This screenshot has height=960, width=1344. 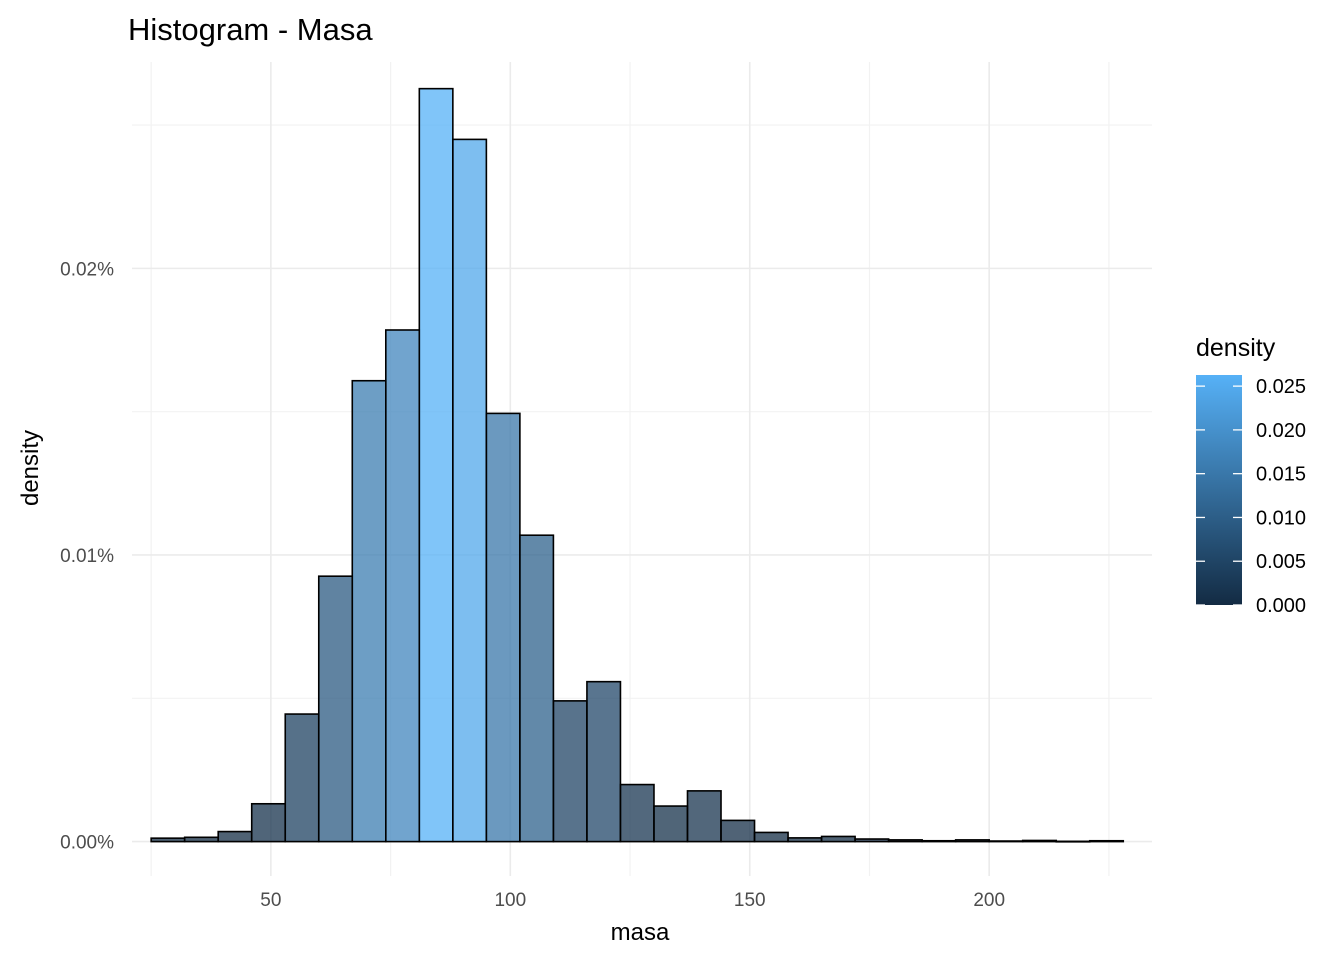 I want to click on y-axis-title: density, so click(x=30, y=468).